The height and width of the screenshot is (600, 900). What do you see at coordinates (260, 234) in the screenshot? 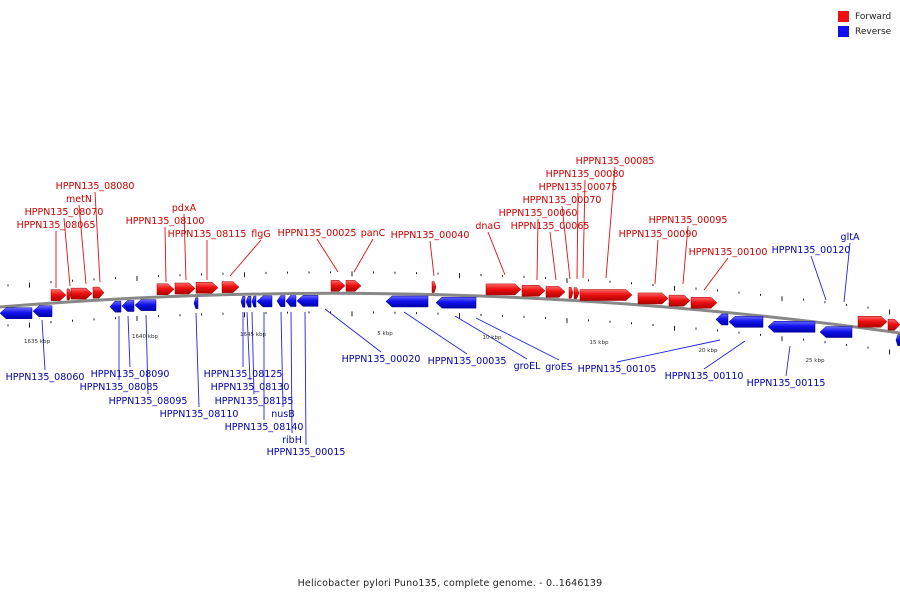
I see `gene-label: flgG` at bounding box center [260, 234].